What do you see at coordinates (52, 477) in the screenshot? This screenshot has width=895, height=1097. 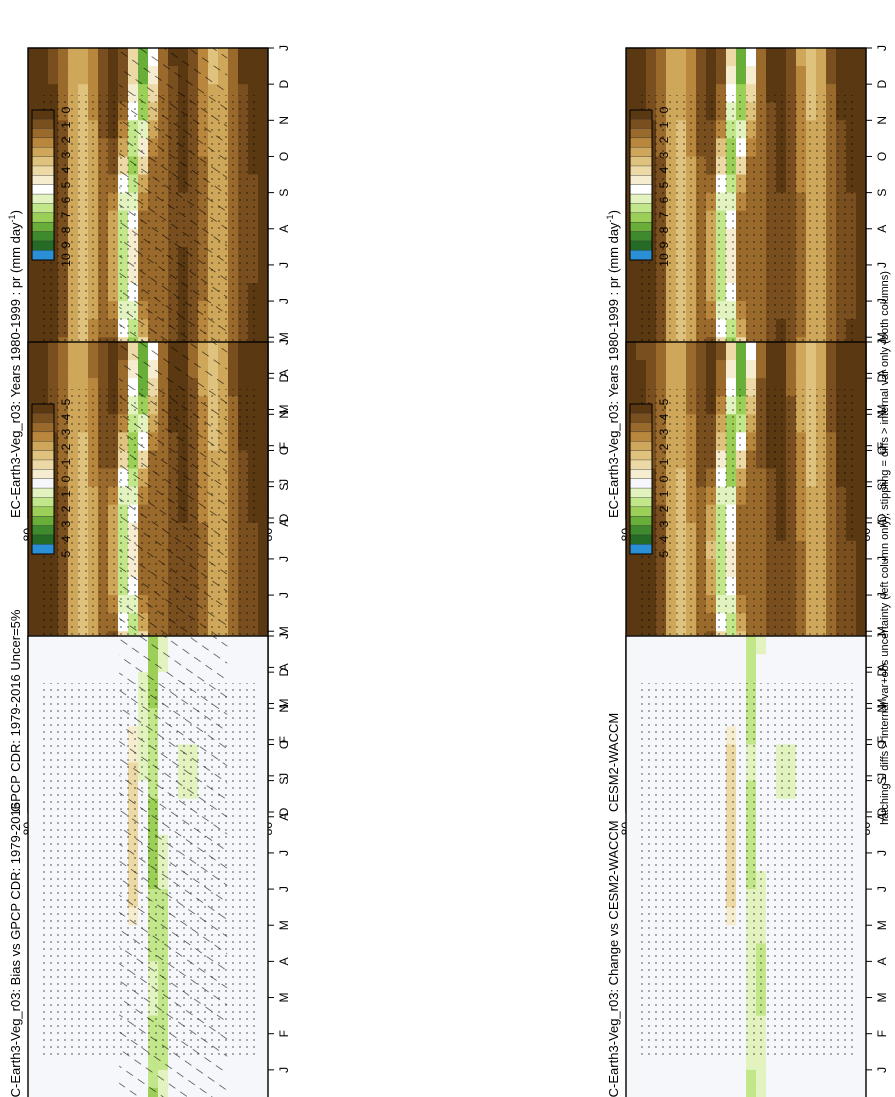 I see `colorbar: 5 4 3 2 1 0 -1 -2 -3 -4 -5` at bounding box center [52, 477].